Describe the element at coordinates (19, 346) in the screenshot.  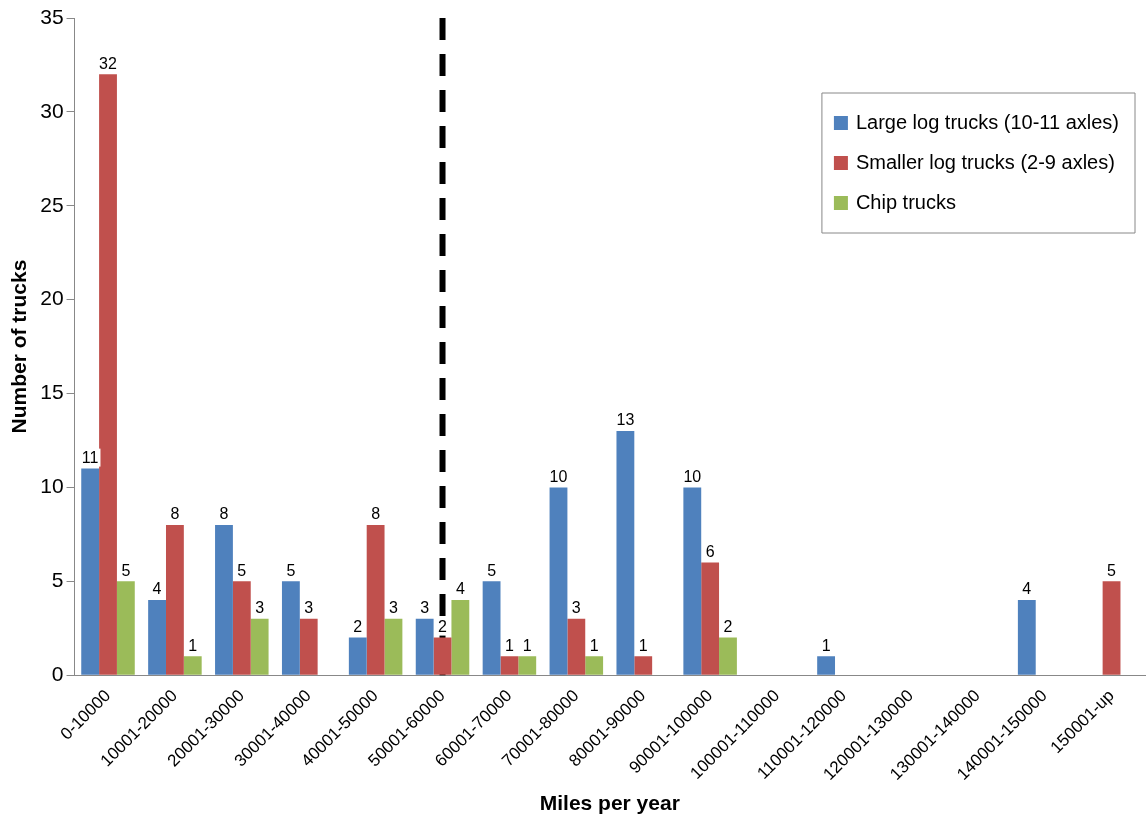
I see `y-axis-title: Number of trucks` at that location.